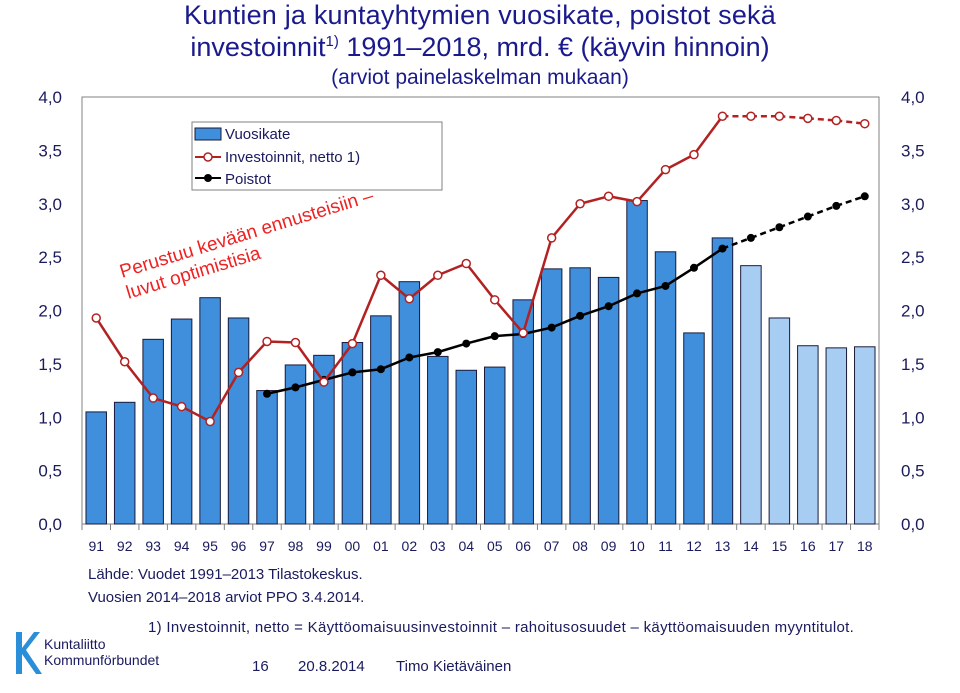  What do you see at coordinates (751, 546) in the screenshot?
I see `x-tick-label: 14` at bounding box center [751, 546].